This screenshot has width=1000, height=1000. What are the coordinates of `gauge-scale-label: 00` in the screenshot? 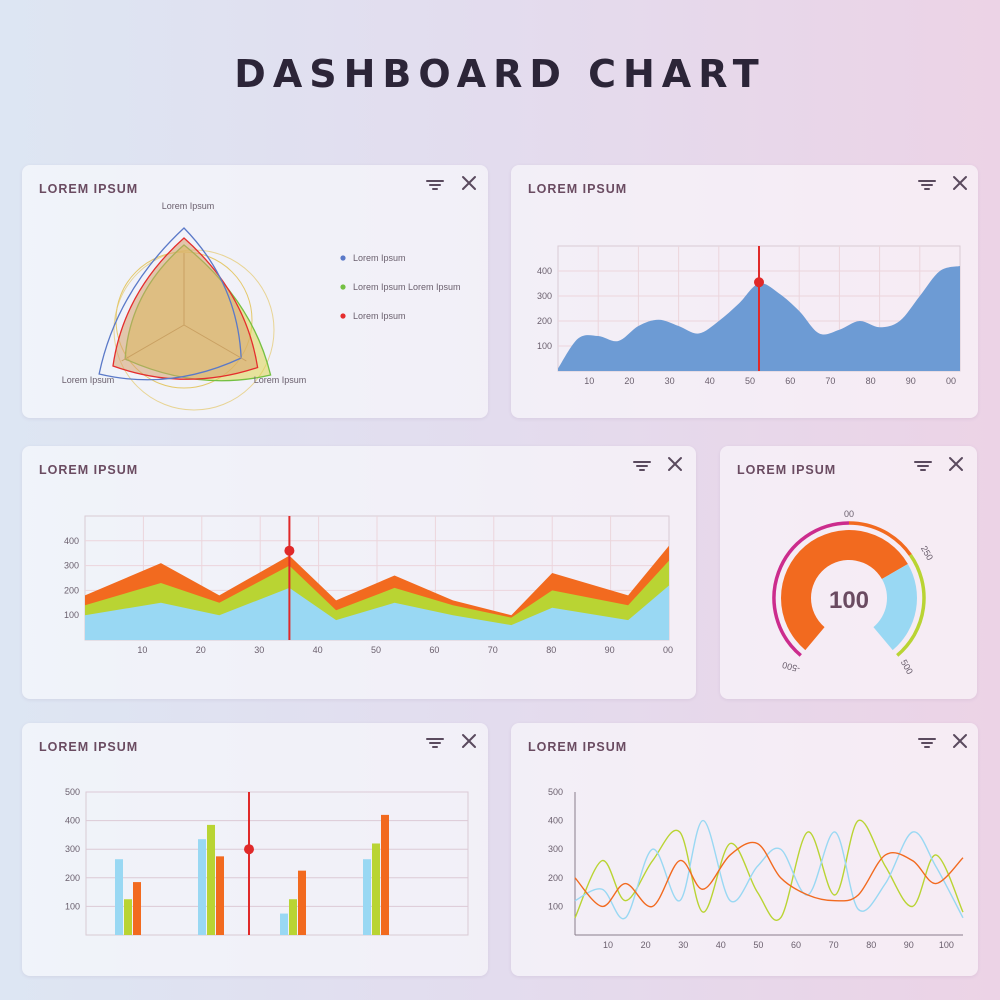 It's located at (849, 514).